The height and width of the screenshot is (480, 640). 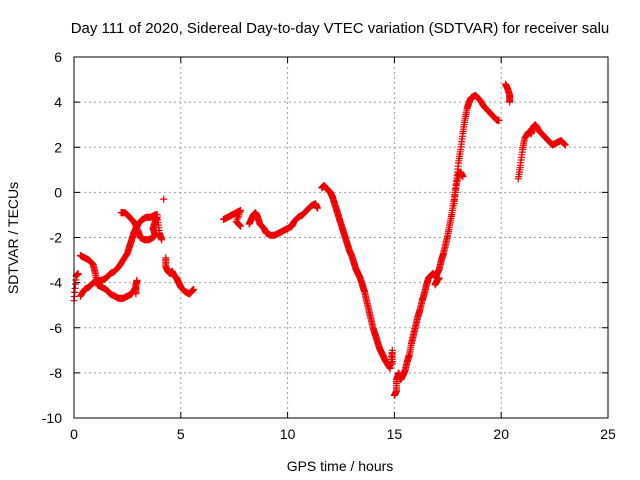 What do you see at coordinates (608, 434) in the screenshot?
I see `x-tick-label: 25` at bounding box center [608, 434].